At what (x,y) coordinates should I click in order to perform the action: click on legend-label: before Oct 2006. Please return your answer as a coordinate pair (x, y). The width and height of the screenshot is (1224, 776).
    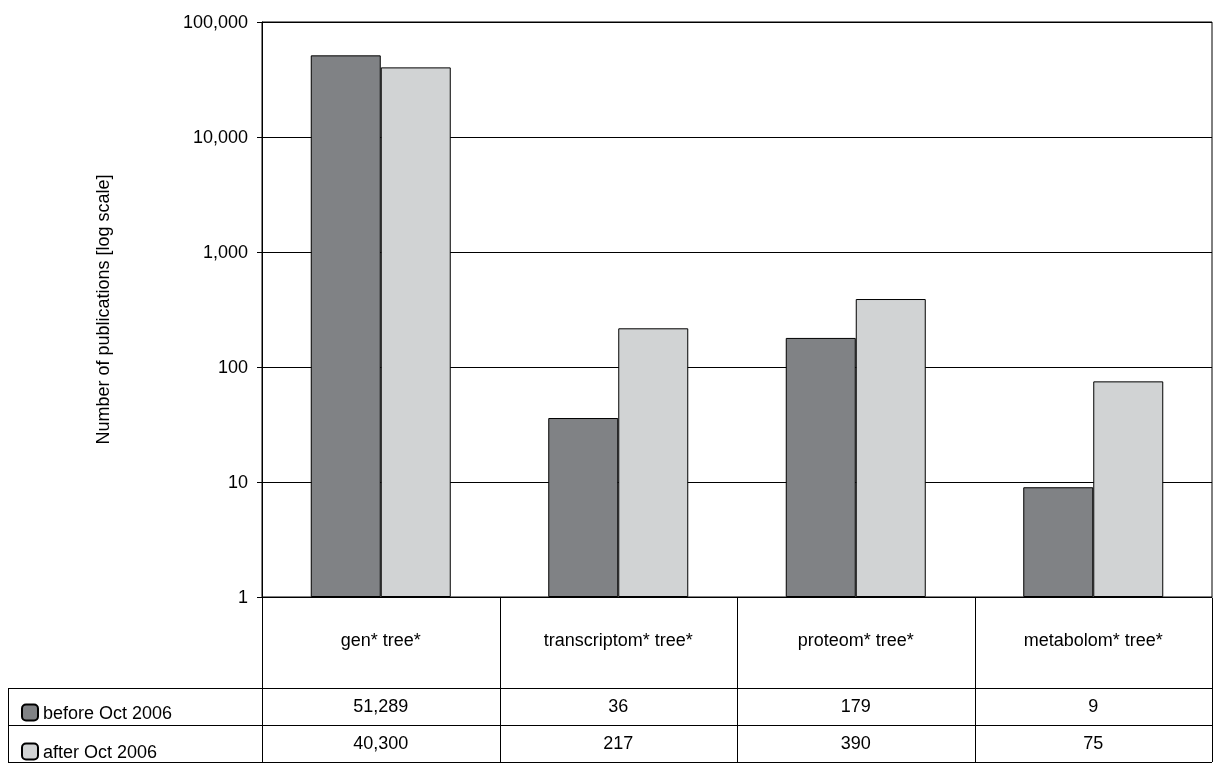
    Looking at the image, I should click on (108, 712).